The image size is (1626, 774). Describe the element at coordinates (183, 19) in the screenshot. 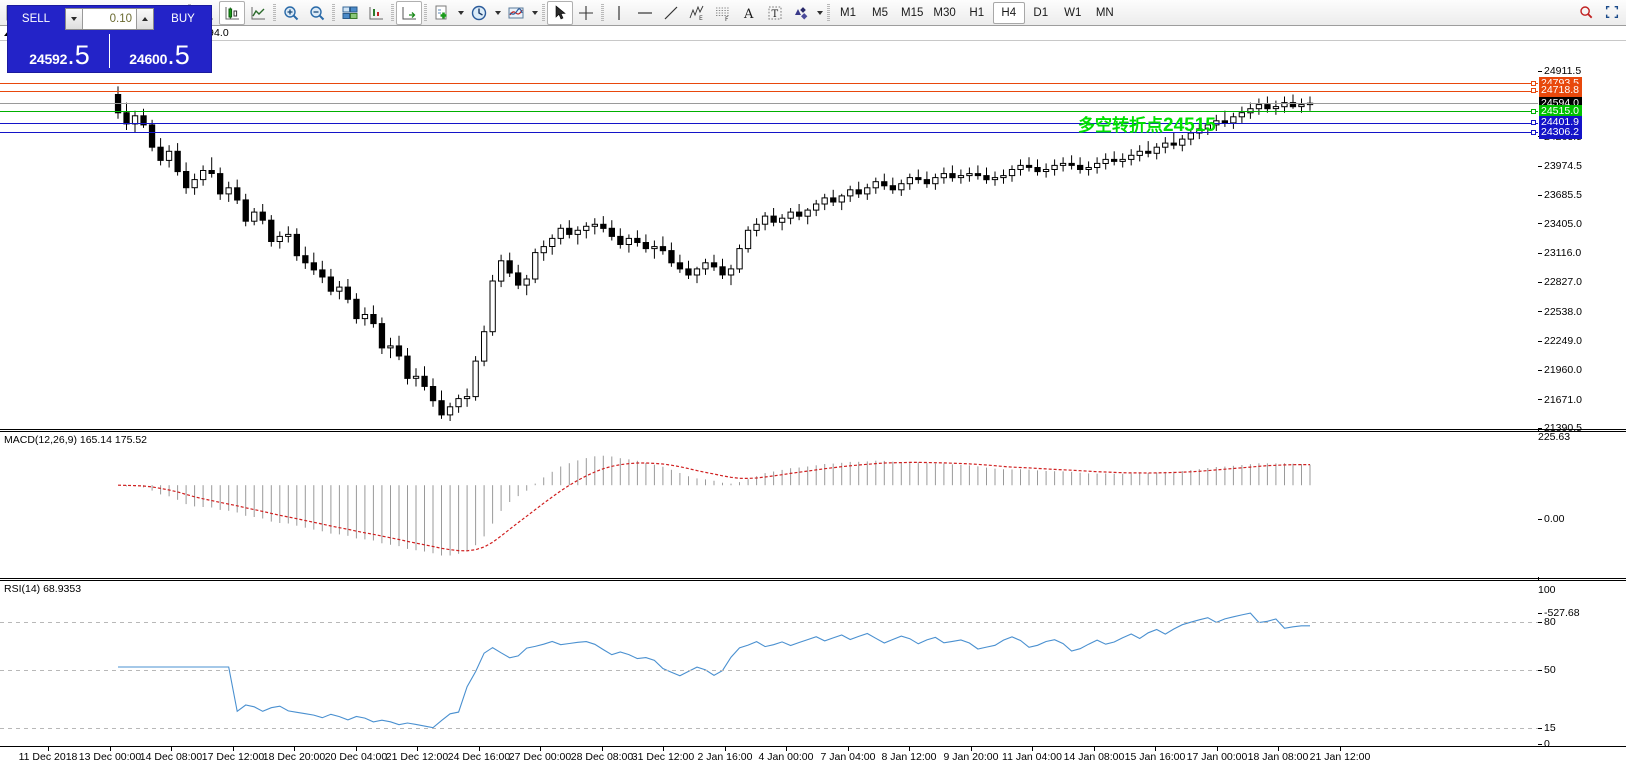

I see `buy-button-label: BUY` at that location.